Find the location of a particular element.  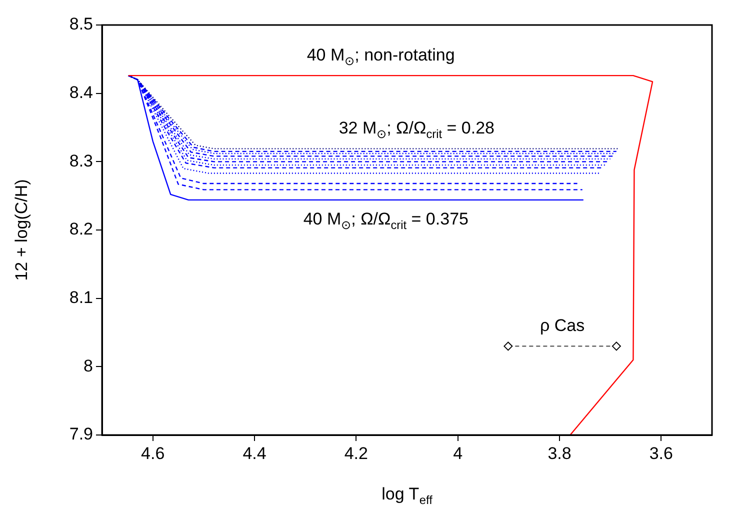

y-axis-title: 12 + log(C/H) is located at coordinates (21, 230).